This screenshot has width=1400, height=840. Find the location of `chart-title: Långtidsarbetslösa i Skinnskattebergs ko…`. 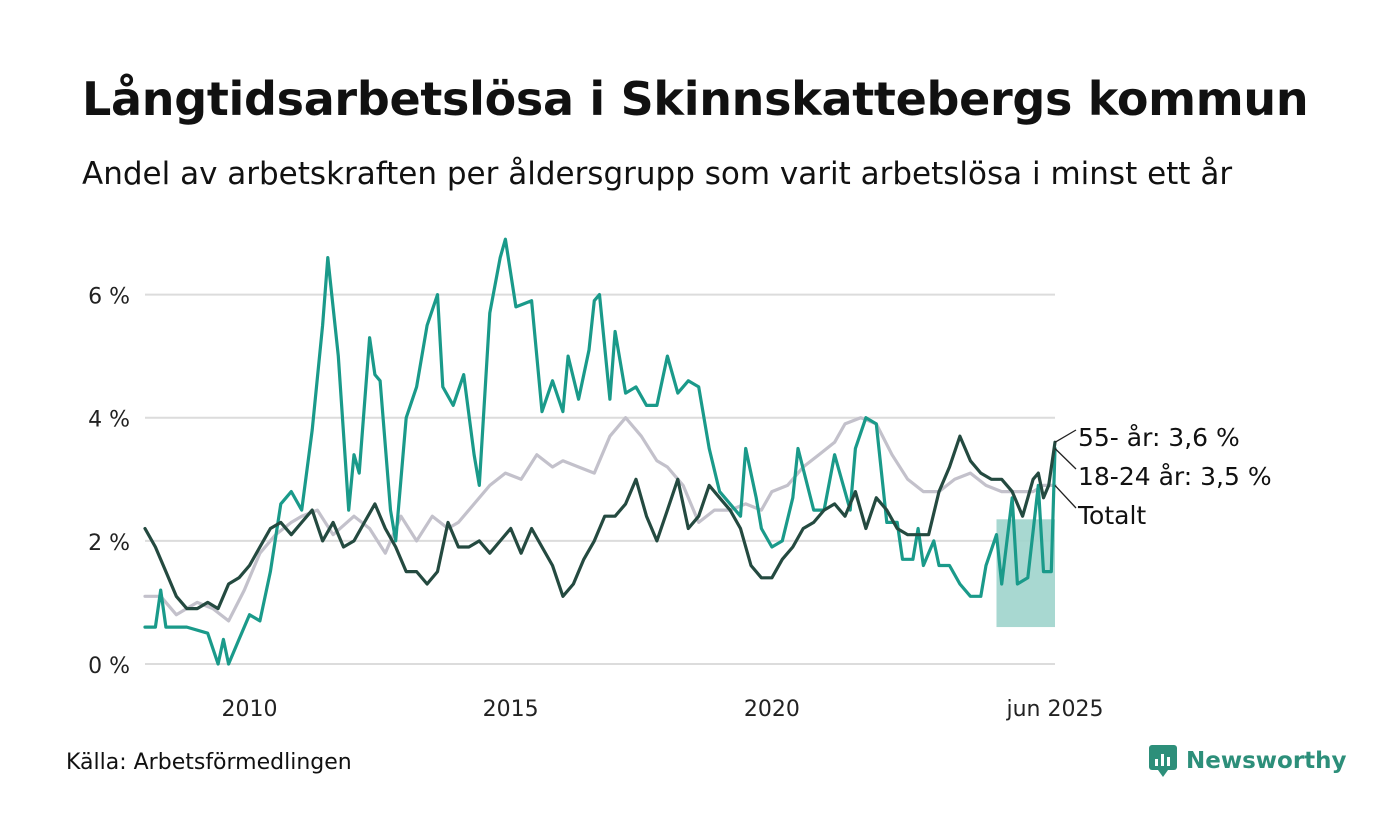

chart-title: Långtidsarbetslösa i Skinnskattebergs ko… is located at coordinates (695, 99).